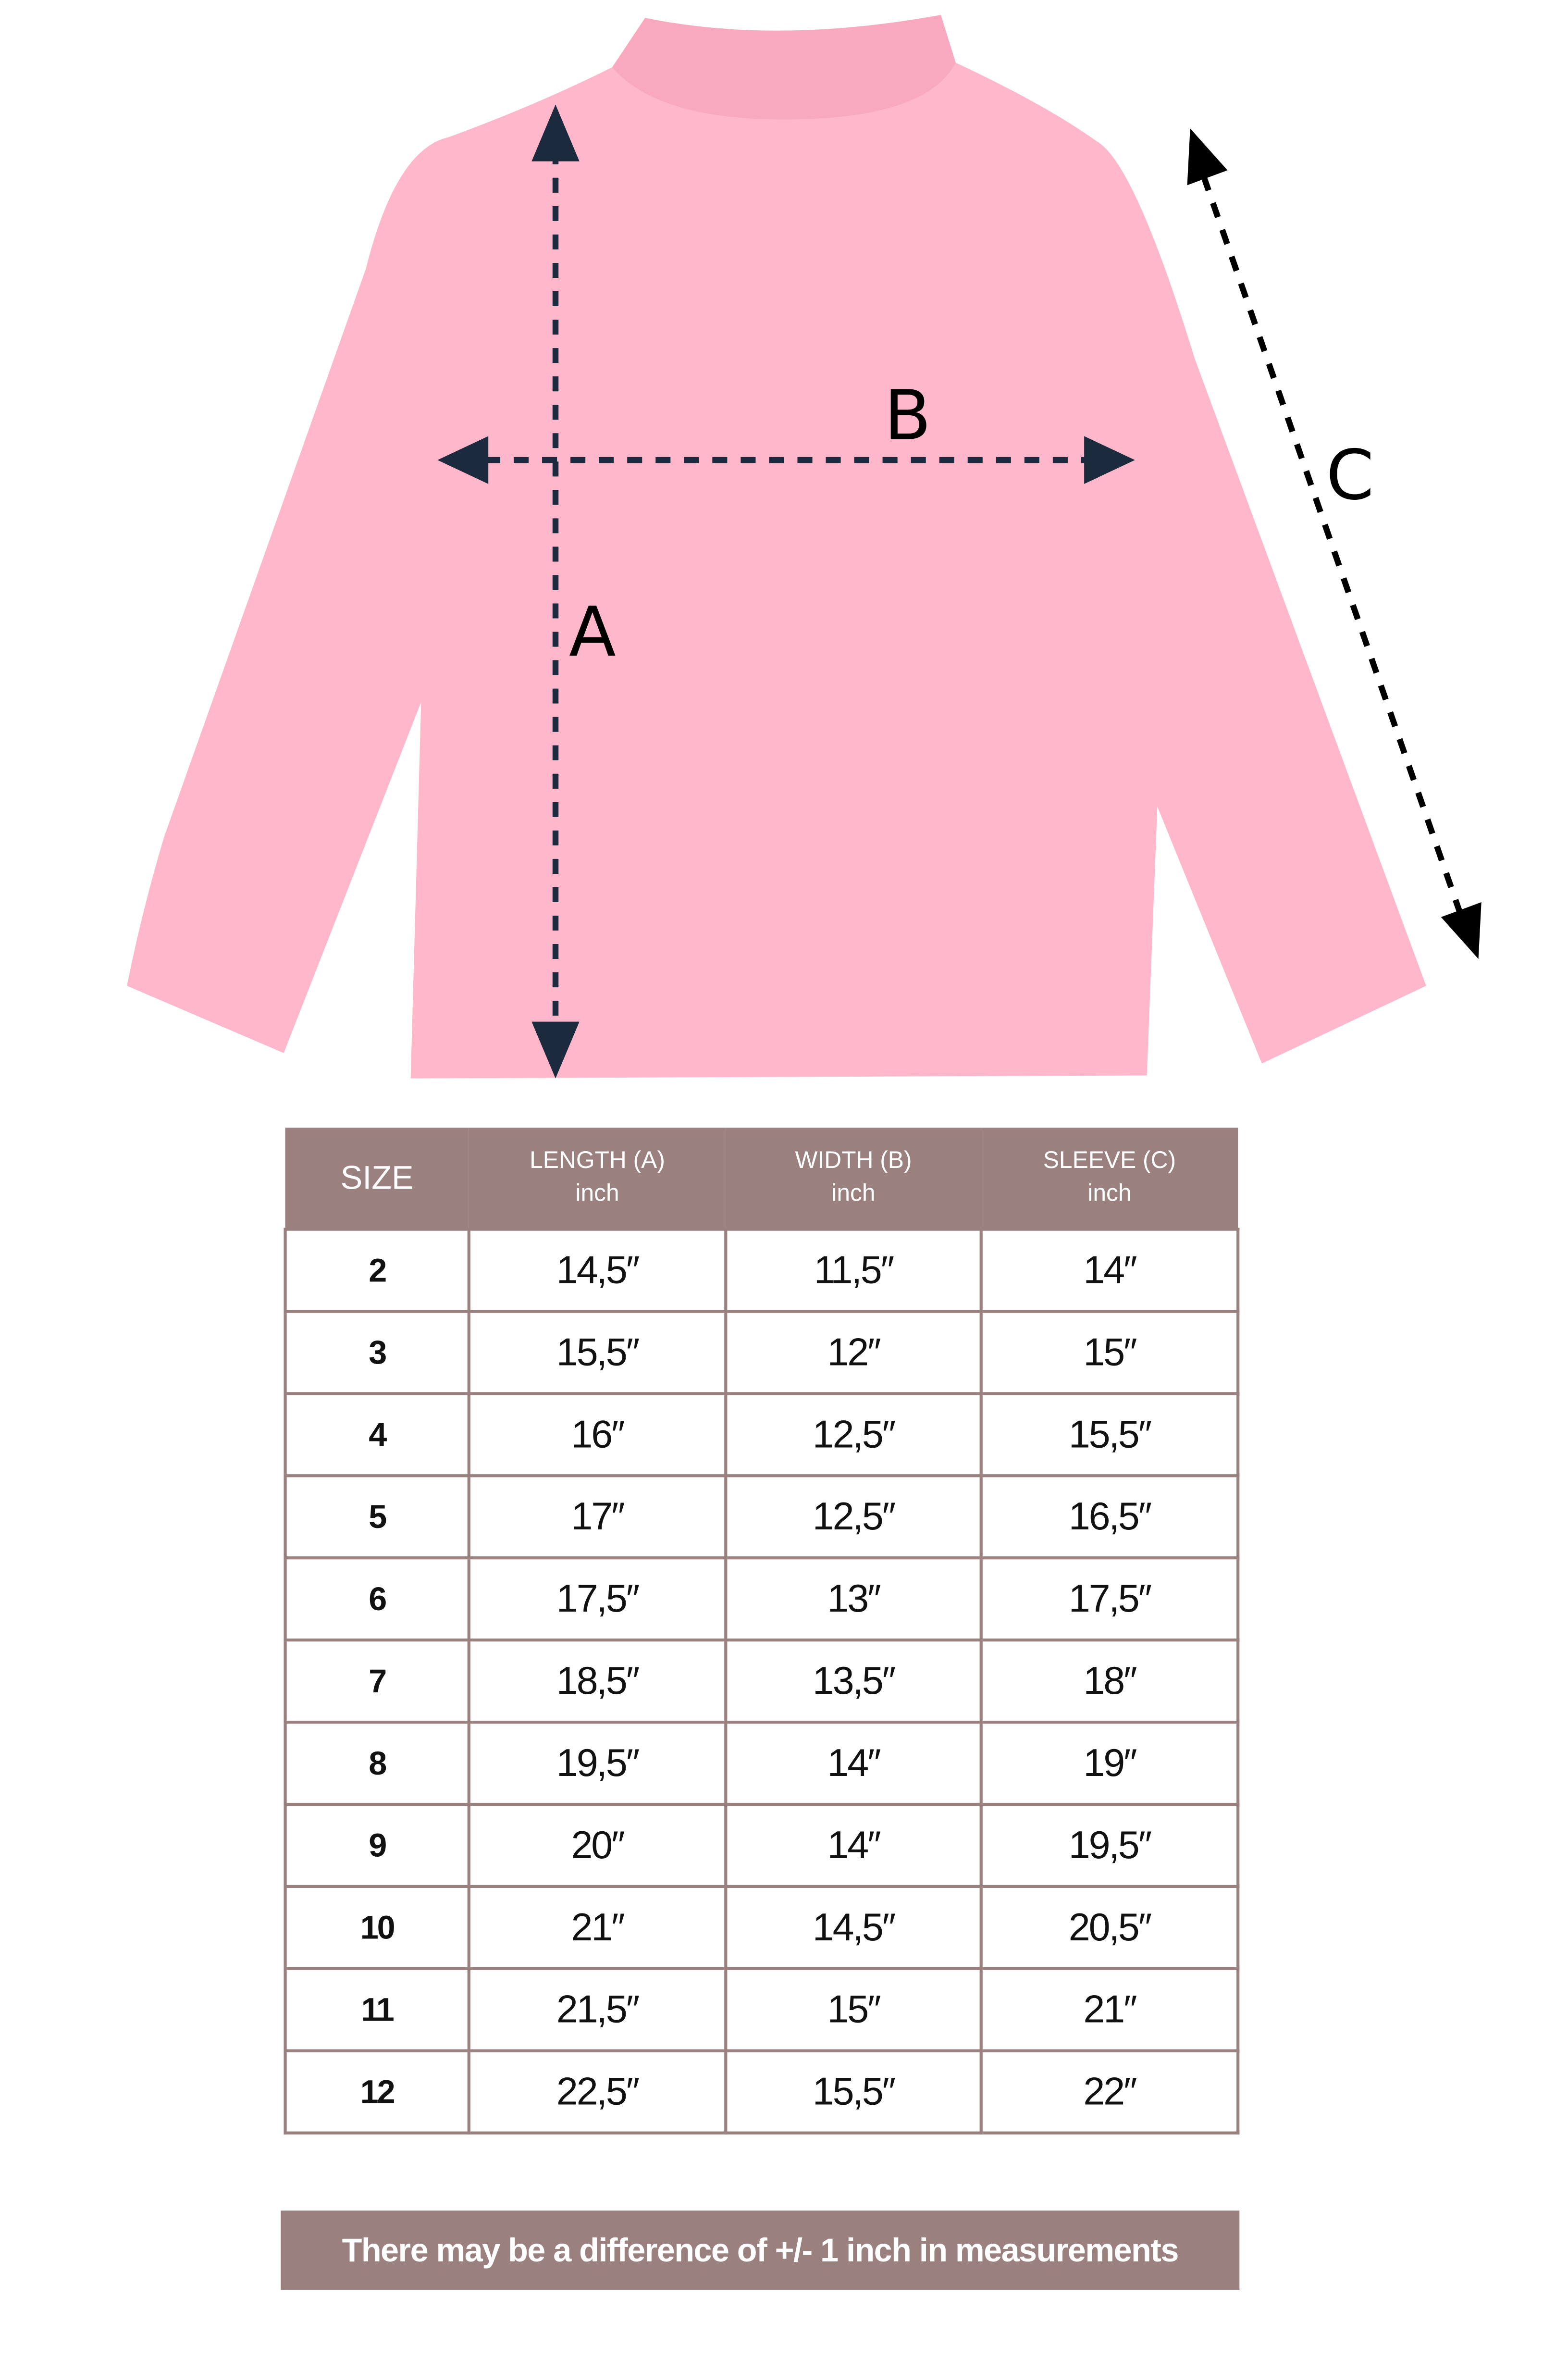 The height and width of the screenshot is (2359, 1568). I want to click on header-title: SLEEVE (C), so click(1109, 1161).